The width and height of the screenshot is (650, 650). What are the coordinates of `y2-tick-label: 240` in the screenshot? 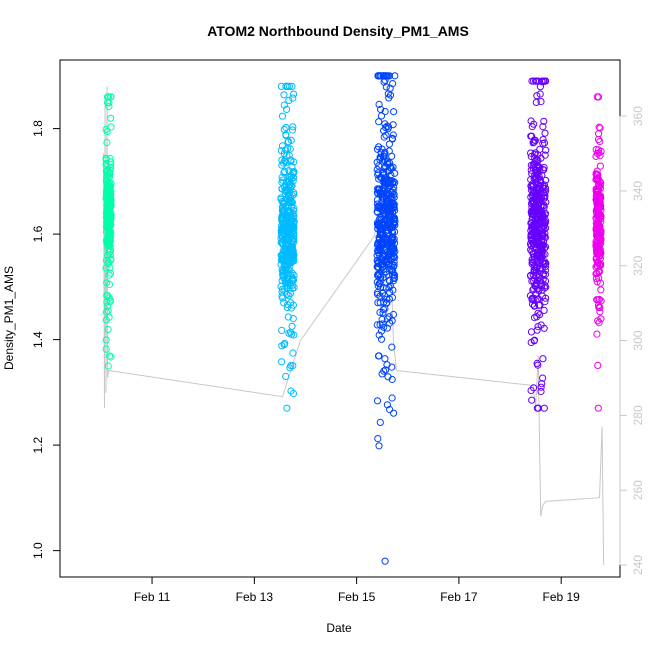 It's located at (638, 565).